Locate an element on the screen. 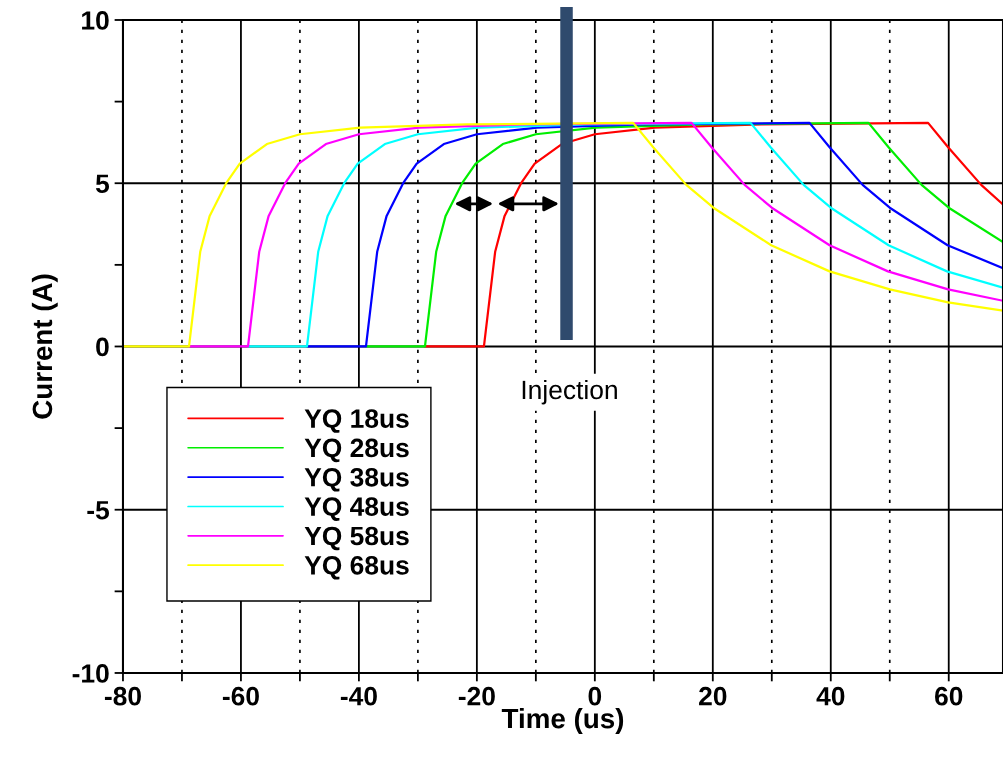 This screenshot has height=757, width=1003. x-tick-label: 40 is located at coordinates (830, 696).